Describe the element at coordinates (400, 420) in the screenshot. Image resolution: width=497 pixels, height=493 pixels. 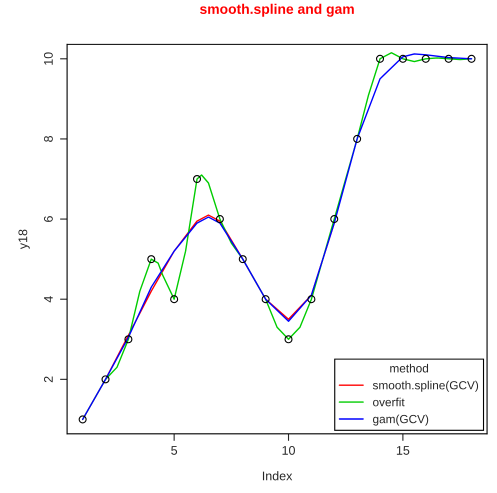
I see `legend-label: gam(GCV)` at that location.